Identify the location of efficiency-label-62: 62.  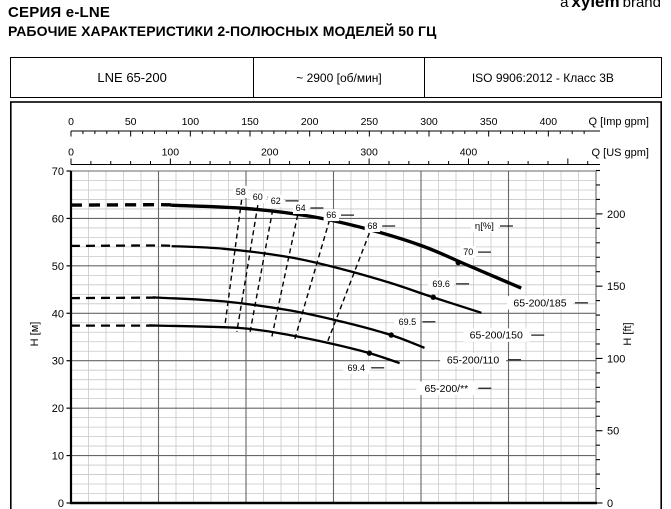
(276, 201).